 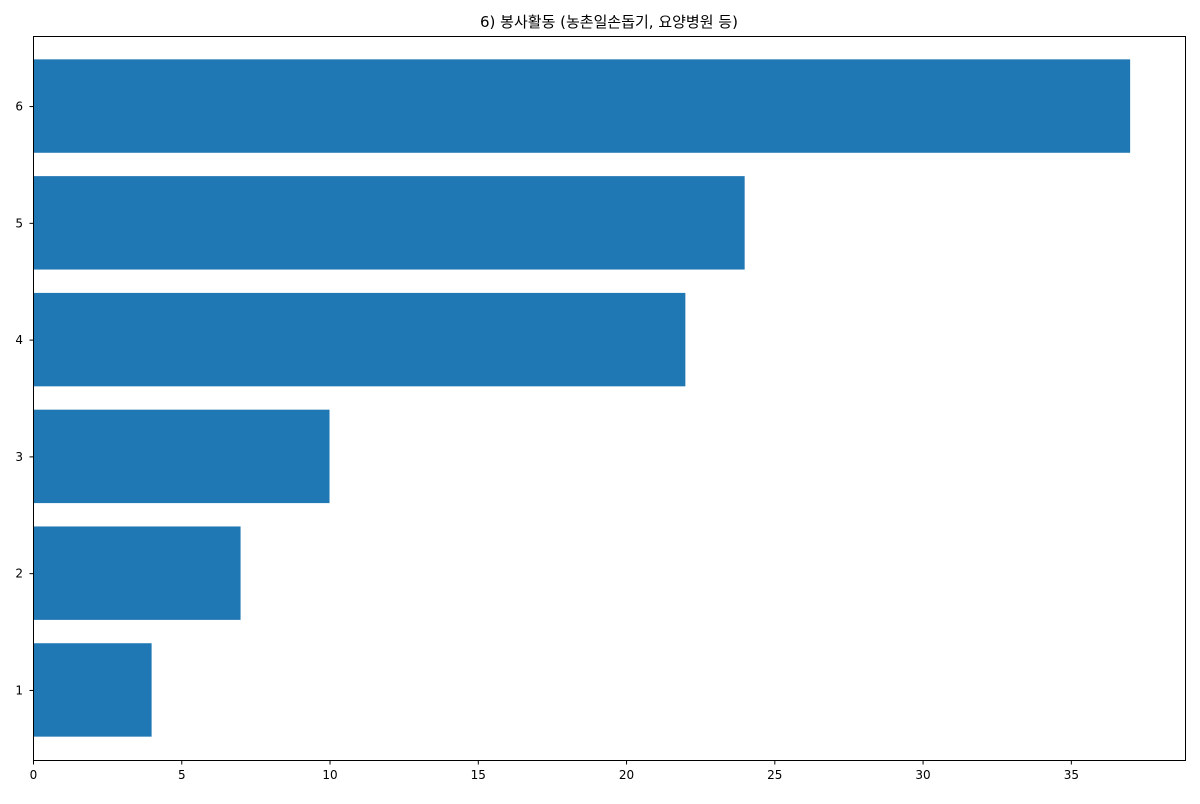 I want to click on x-tick-label: 0, so click(x=34, y=775).